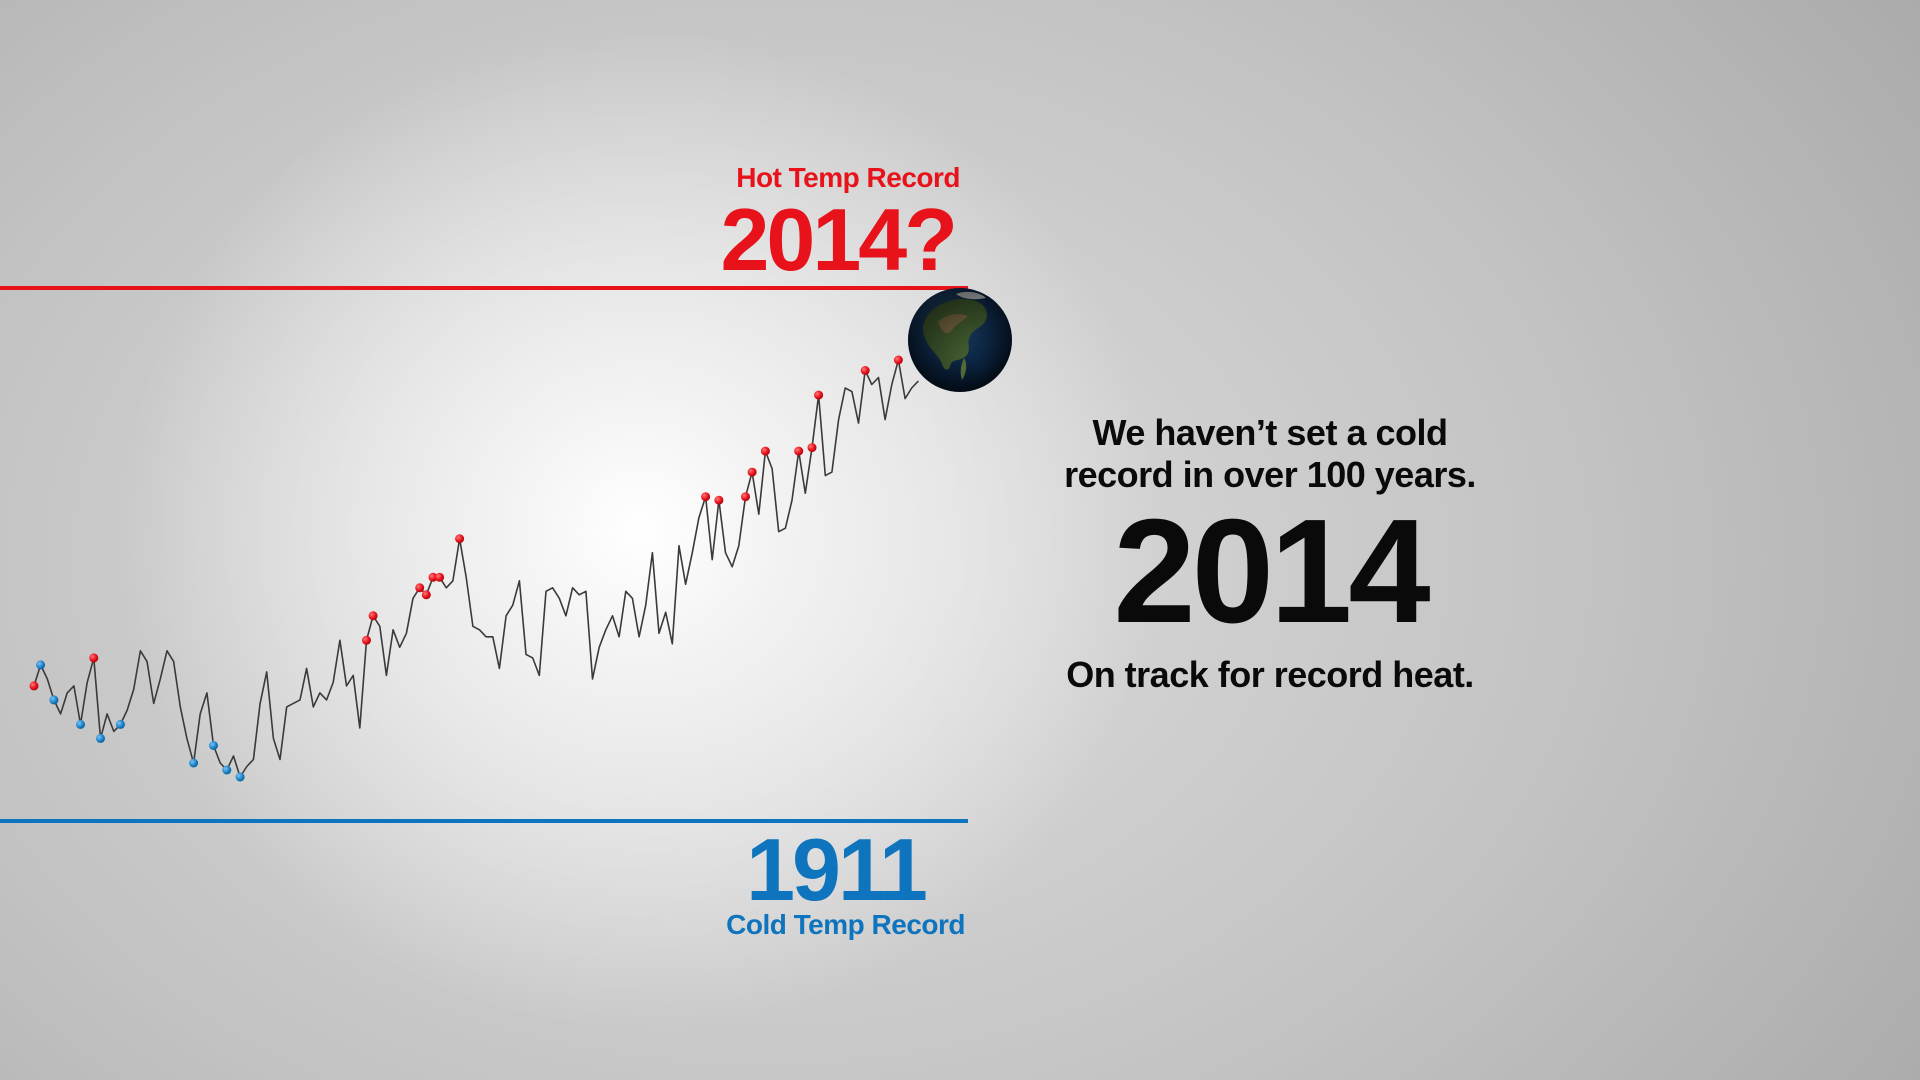  Describe the element at coordinates (837, 869) in the screenshot. I see `cold-record-year: 1911` at that location.